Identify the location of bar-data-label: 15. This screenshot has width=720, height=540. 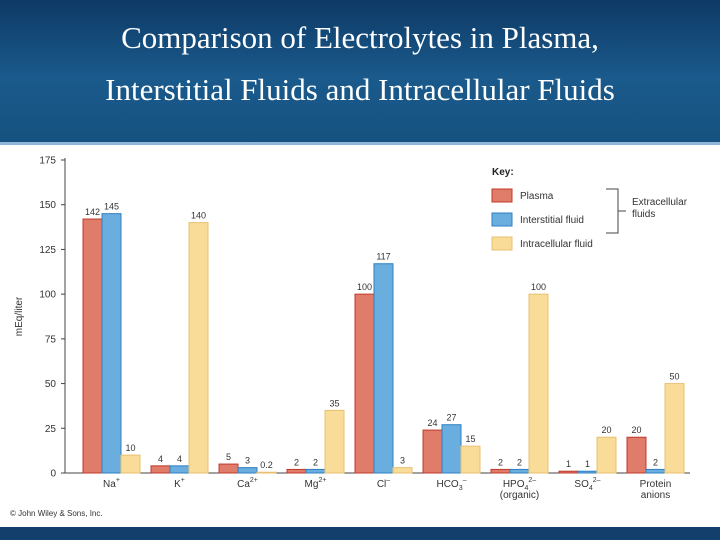
(470, 439).